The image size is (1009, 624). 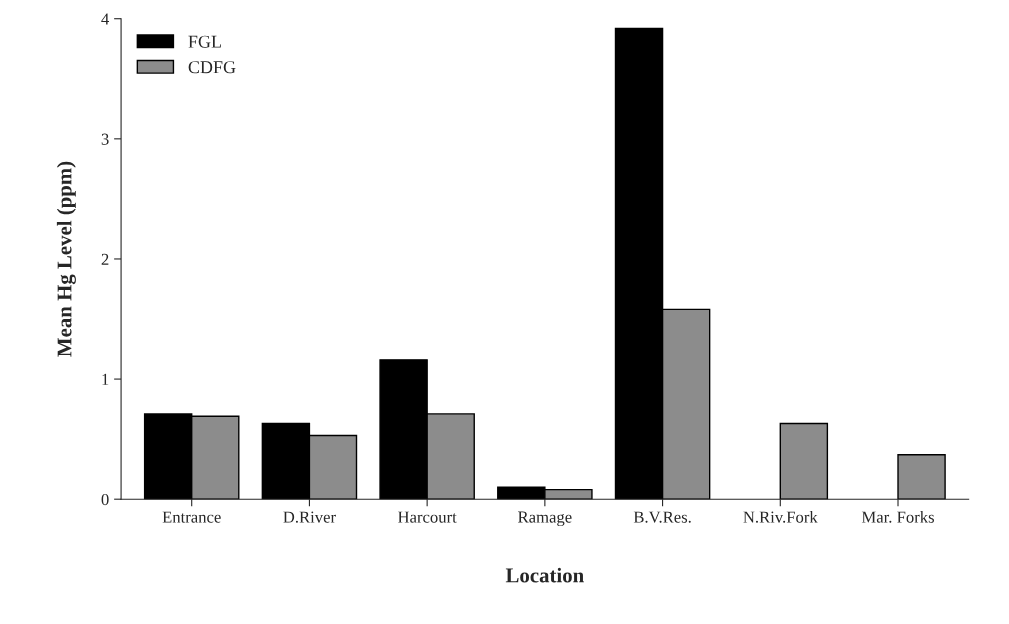 I want to click on y-tick-label: 0, so click(x=105, y=499).